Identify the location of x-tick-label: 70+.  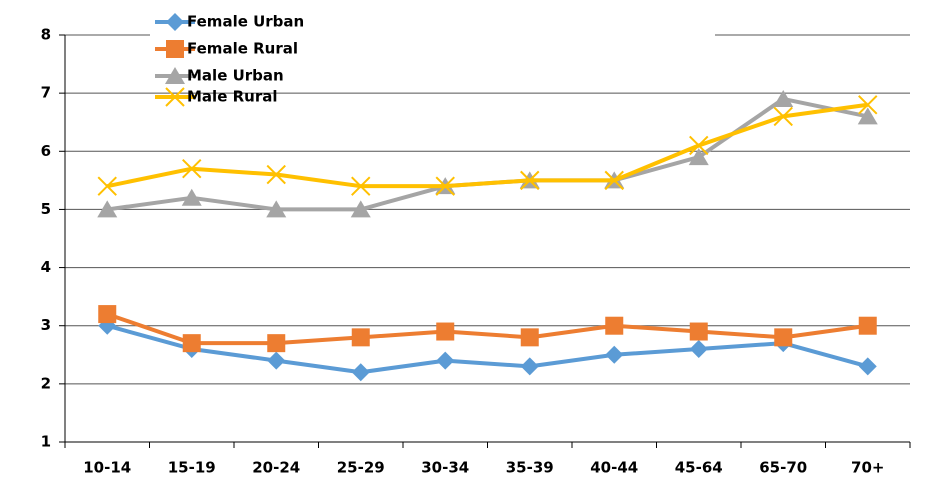
(867, 468).